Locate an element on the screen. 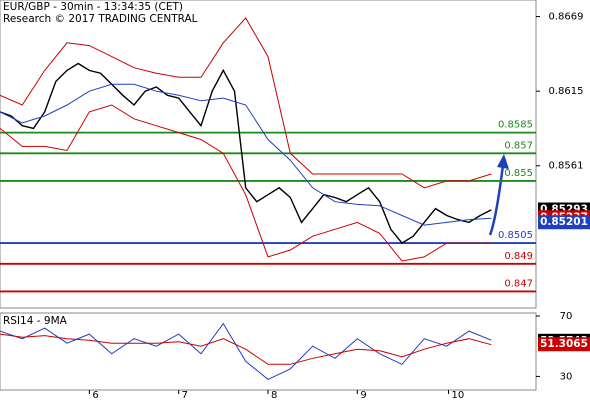 This screenshot has width=590, height=400. projection-arrowhead is located at coordinates (503, 161).